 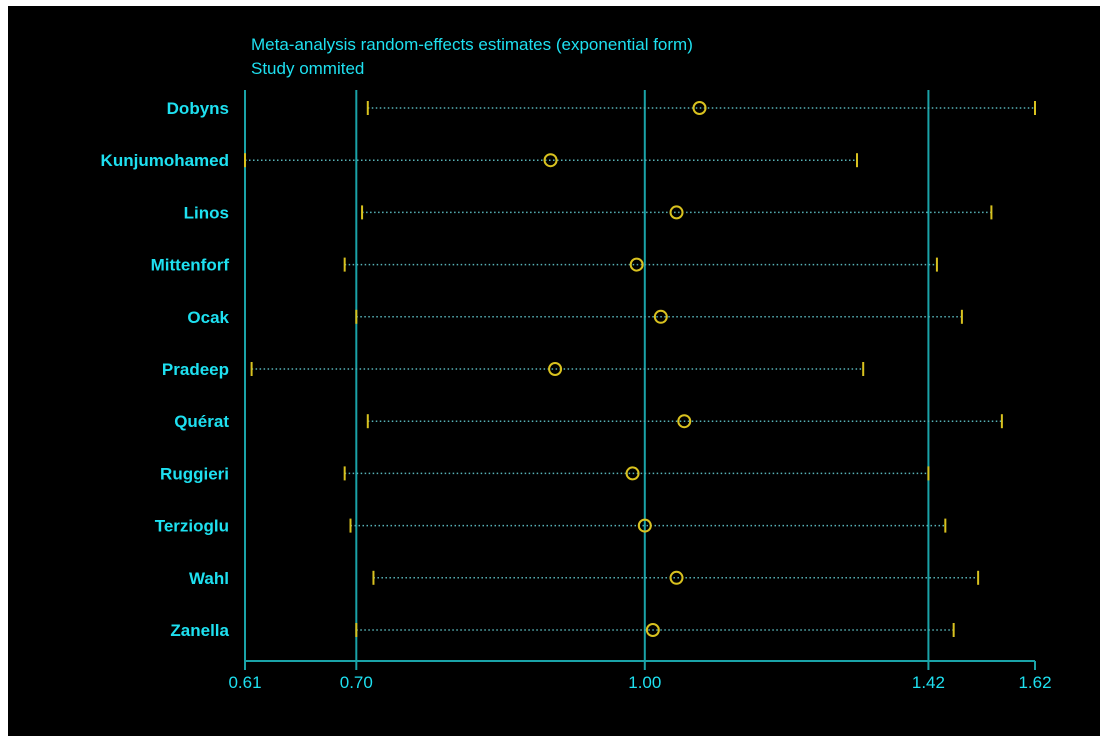 I want to click on x-tick-label: 1.42, so click(x=928, y=682).